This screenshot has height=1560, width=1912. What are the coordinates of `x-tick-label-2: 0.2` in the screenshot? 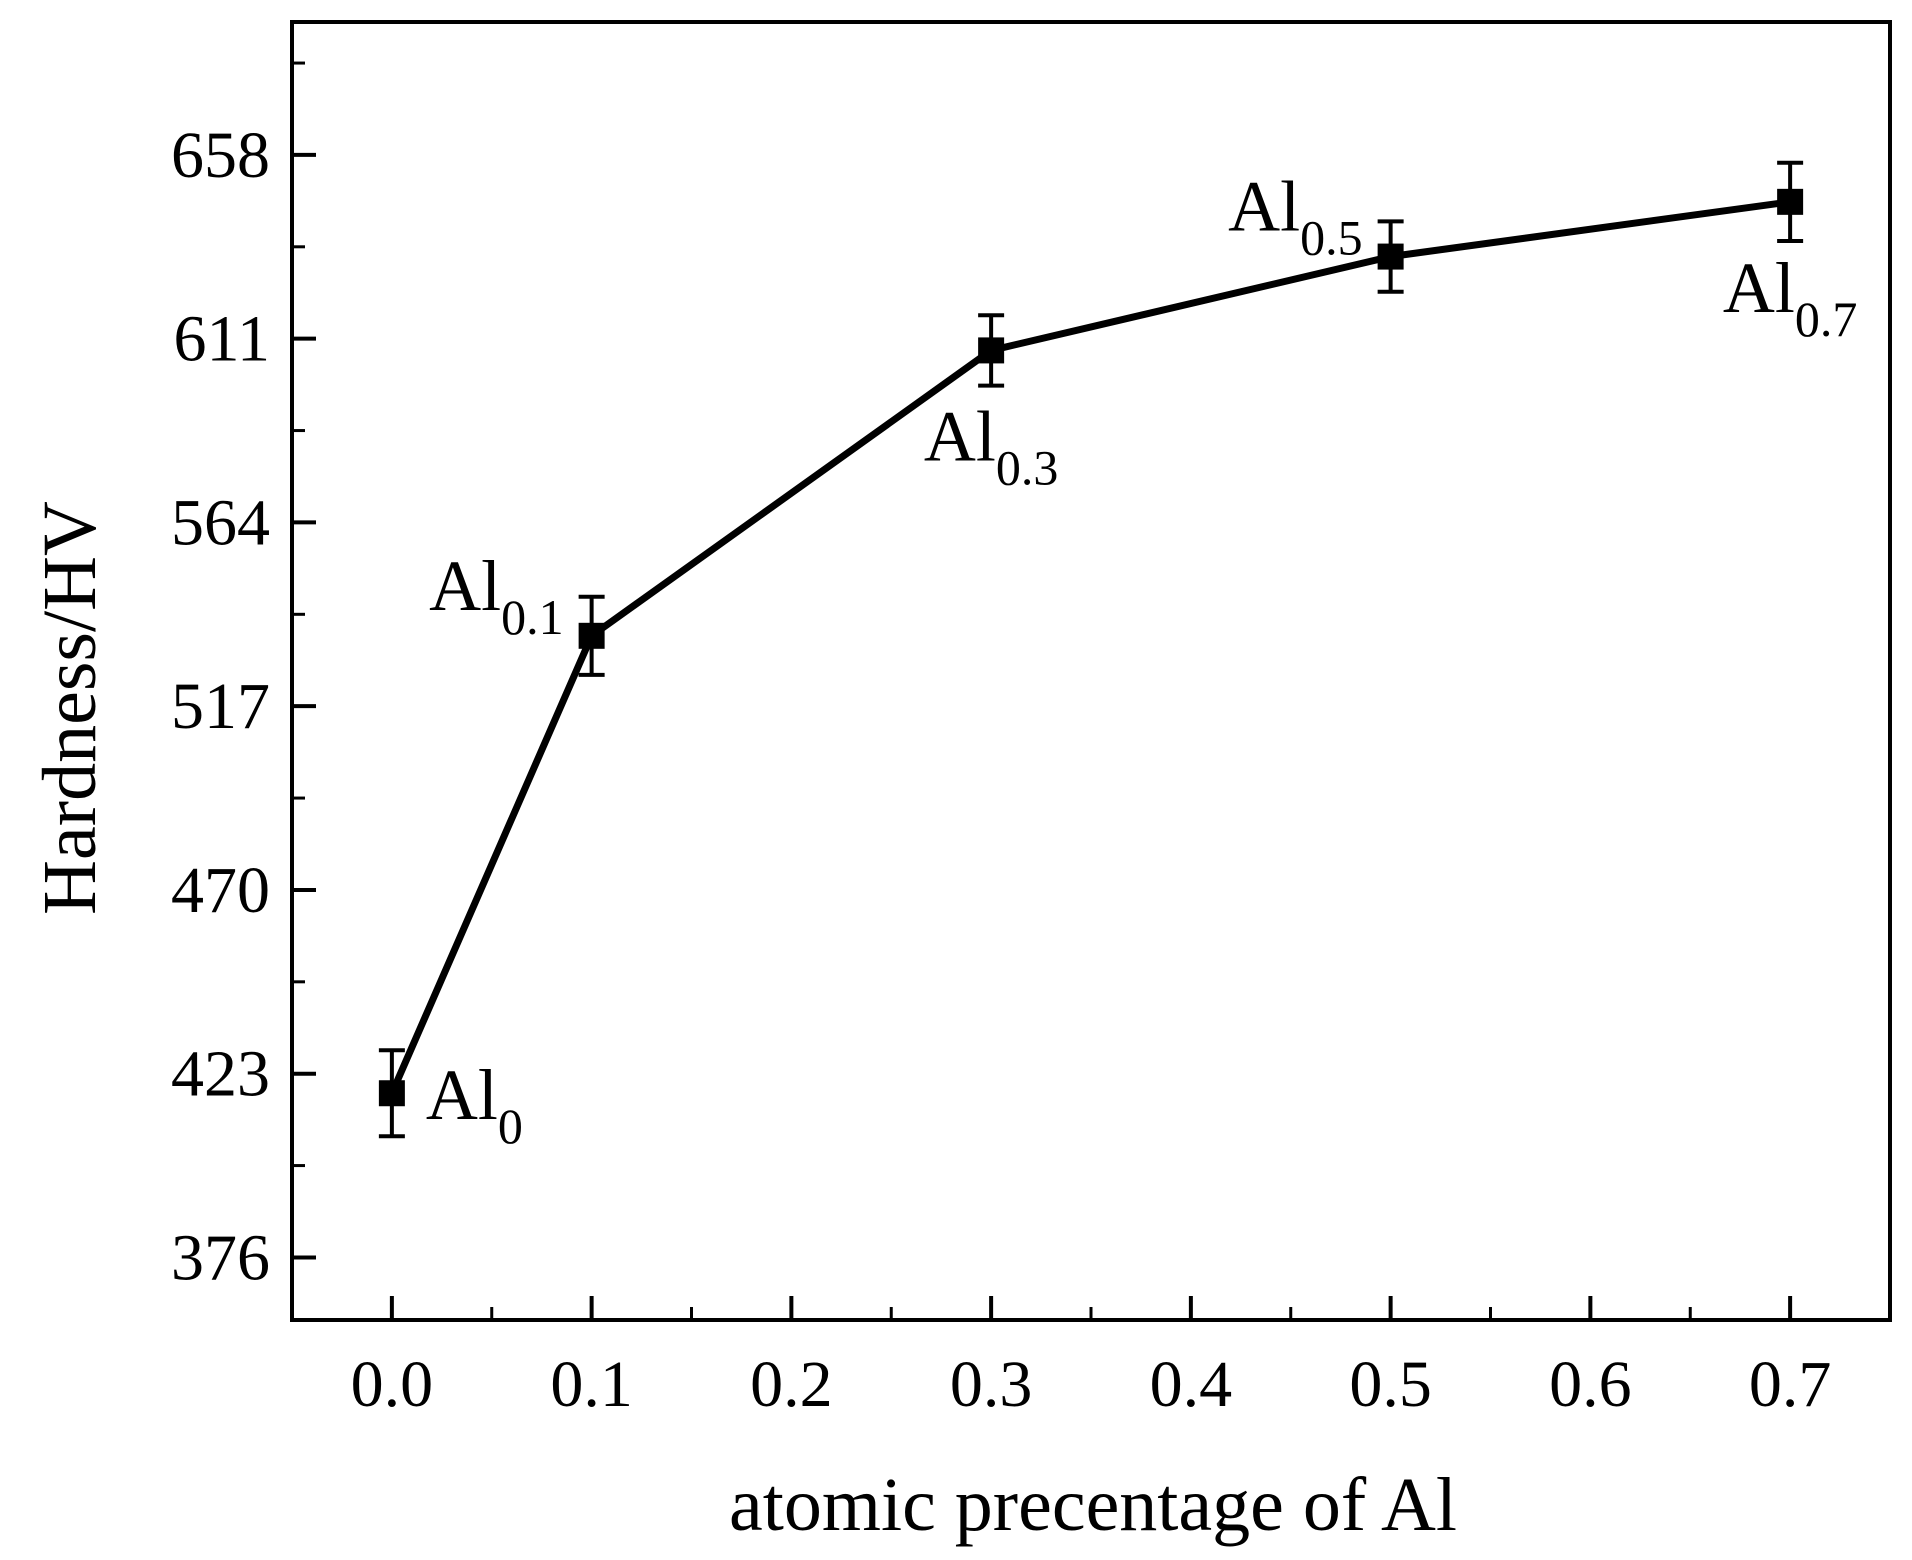 It's located at (791, 1384).